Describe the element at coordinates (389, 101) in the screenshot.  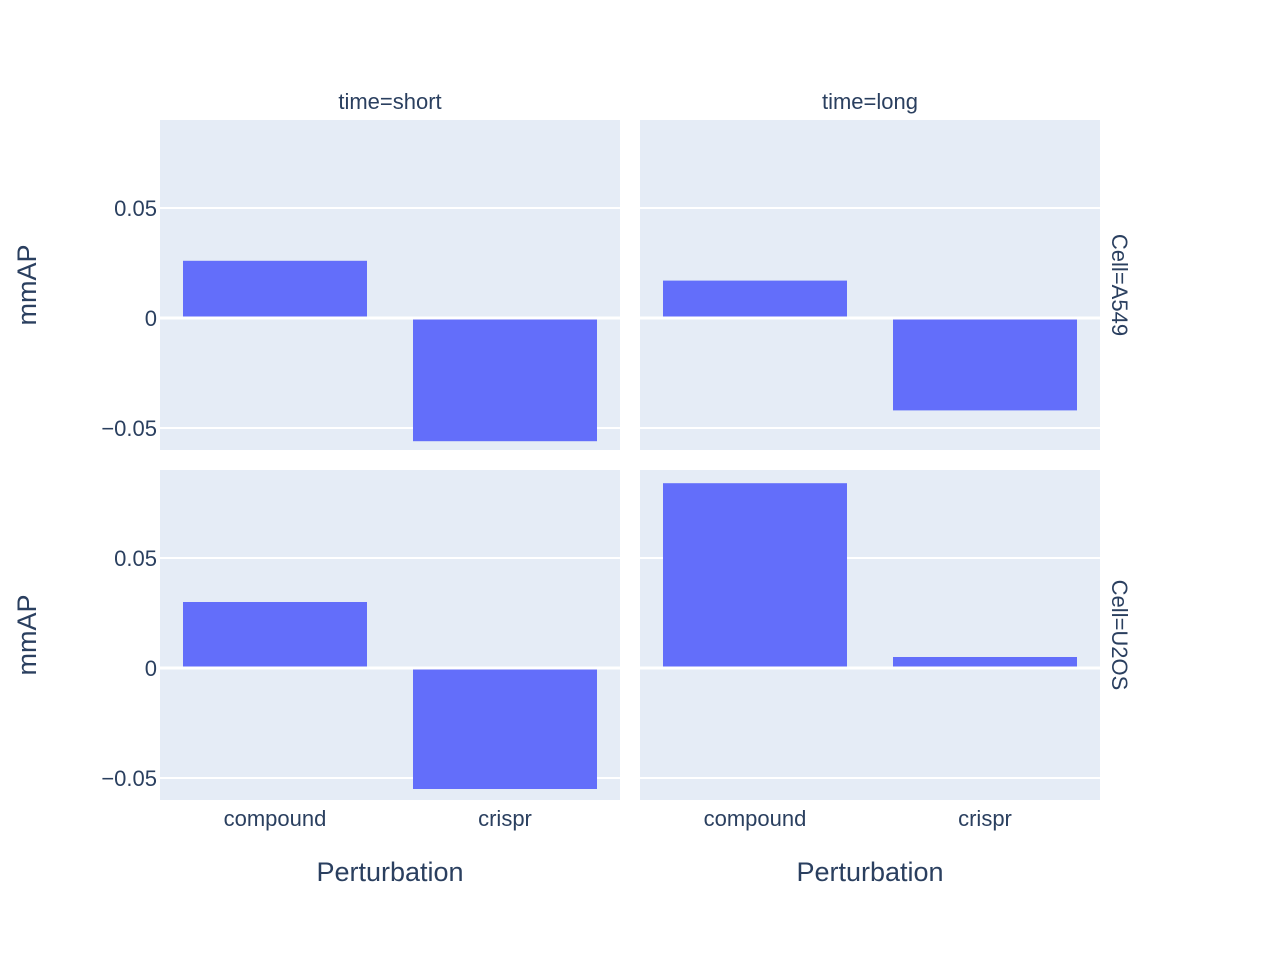
I see `facet-col-title: time=short` at that location.